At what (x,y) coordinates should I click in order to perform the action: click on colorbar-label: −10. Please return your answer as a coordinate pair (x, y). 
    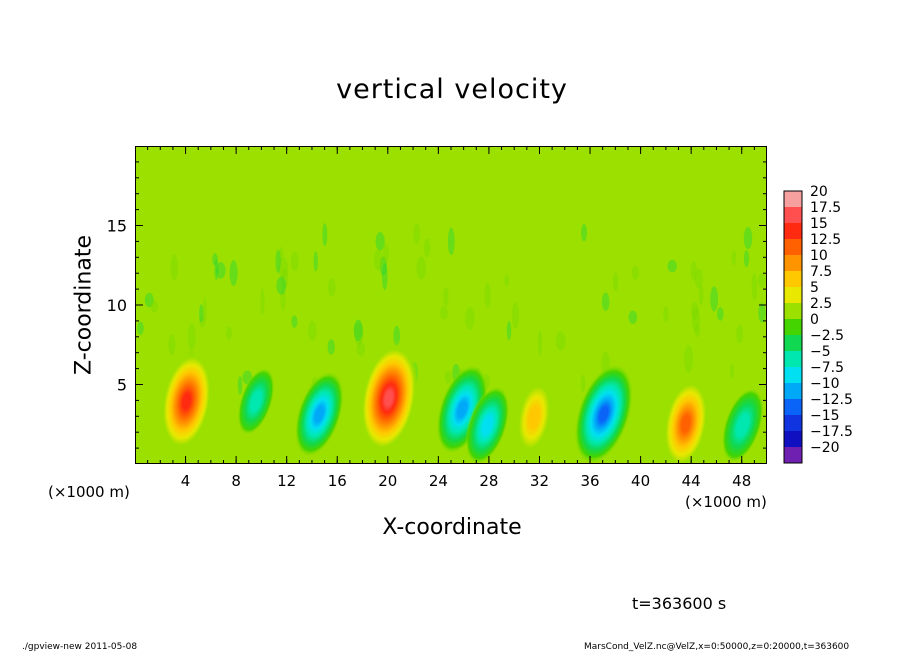
    Looking at the image, I should click on (825, 384).